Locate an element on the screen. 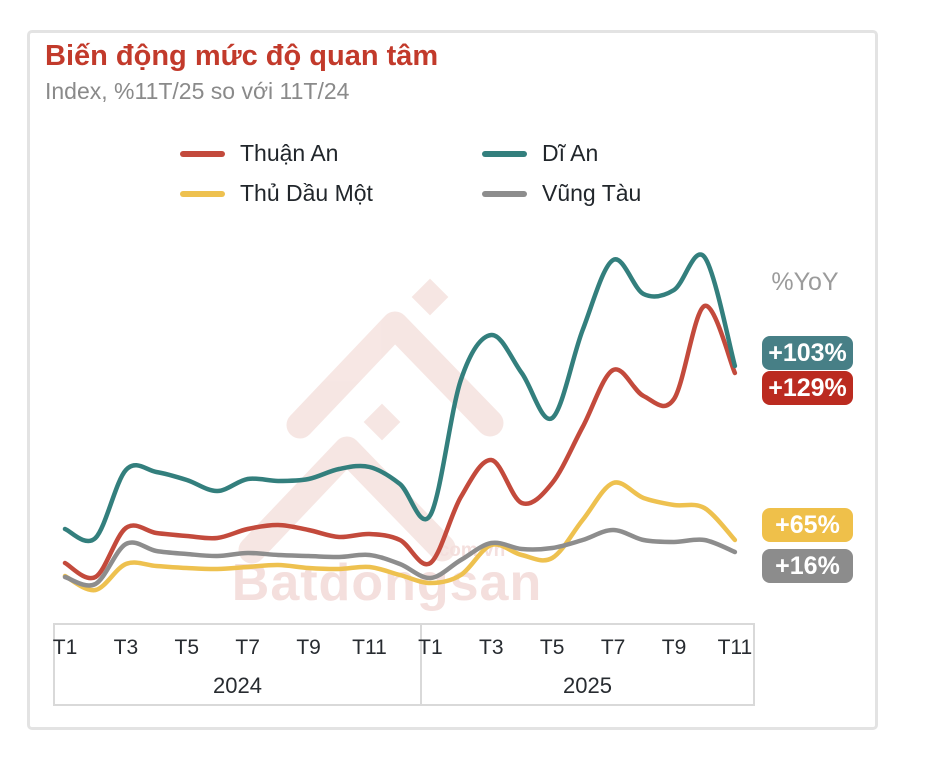 Image resolution: width=936 pixels, height=770 pixels. yoy-header: %YoY is located at coordinates (805, 282).